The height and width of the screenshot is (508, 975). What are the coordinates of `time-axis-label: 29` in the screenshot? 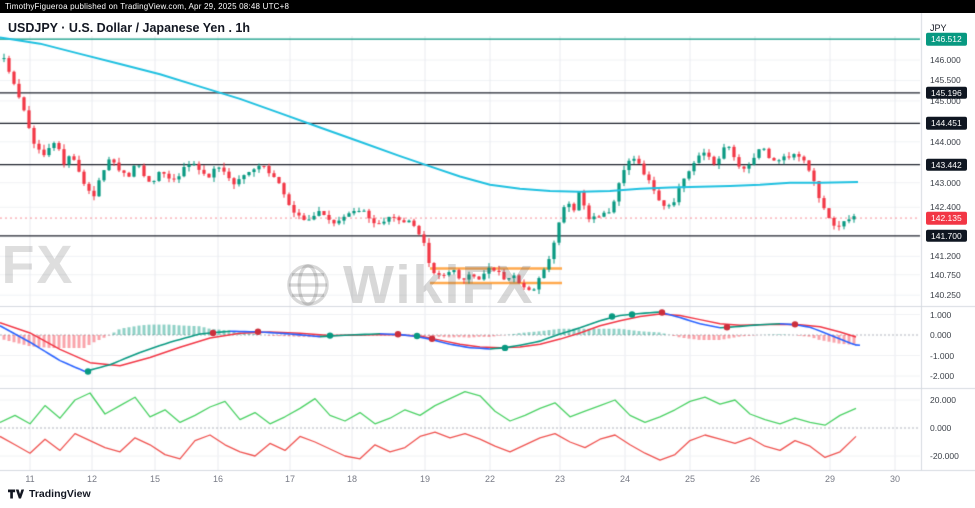 It's located at (830, 479).